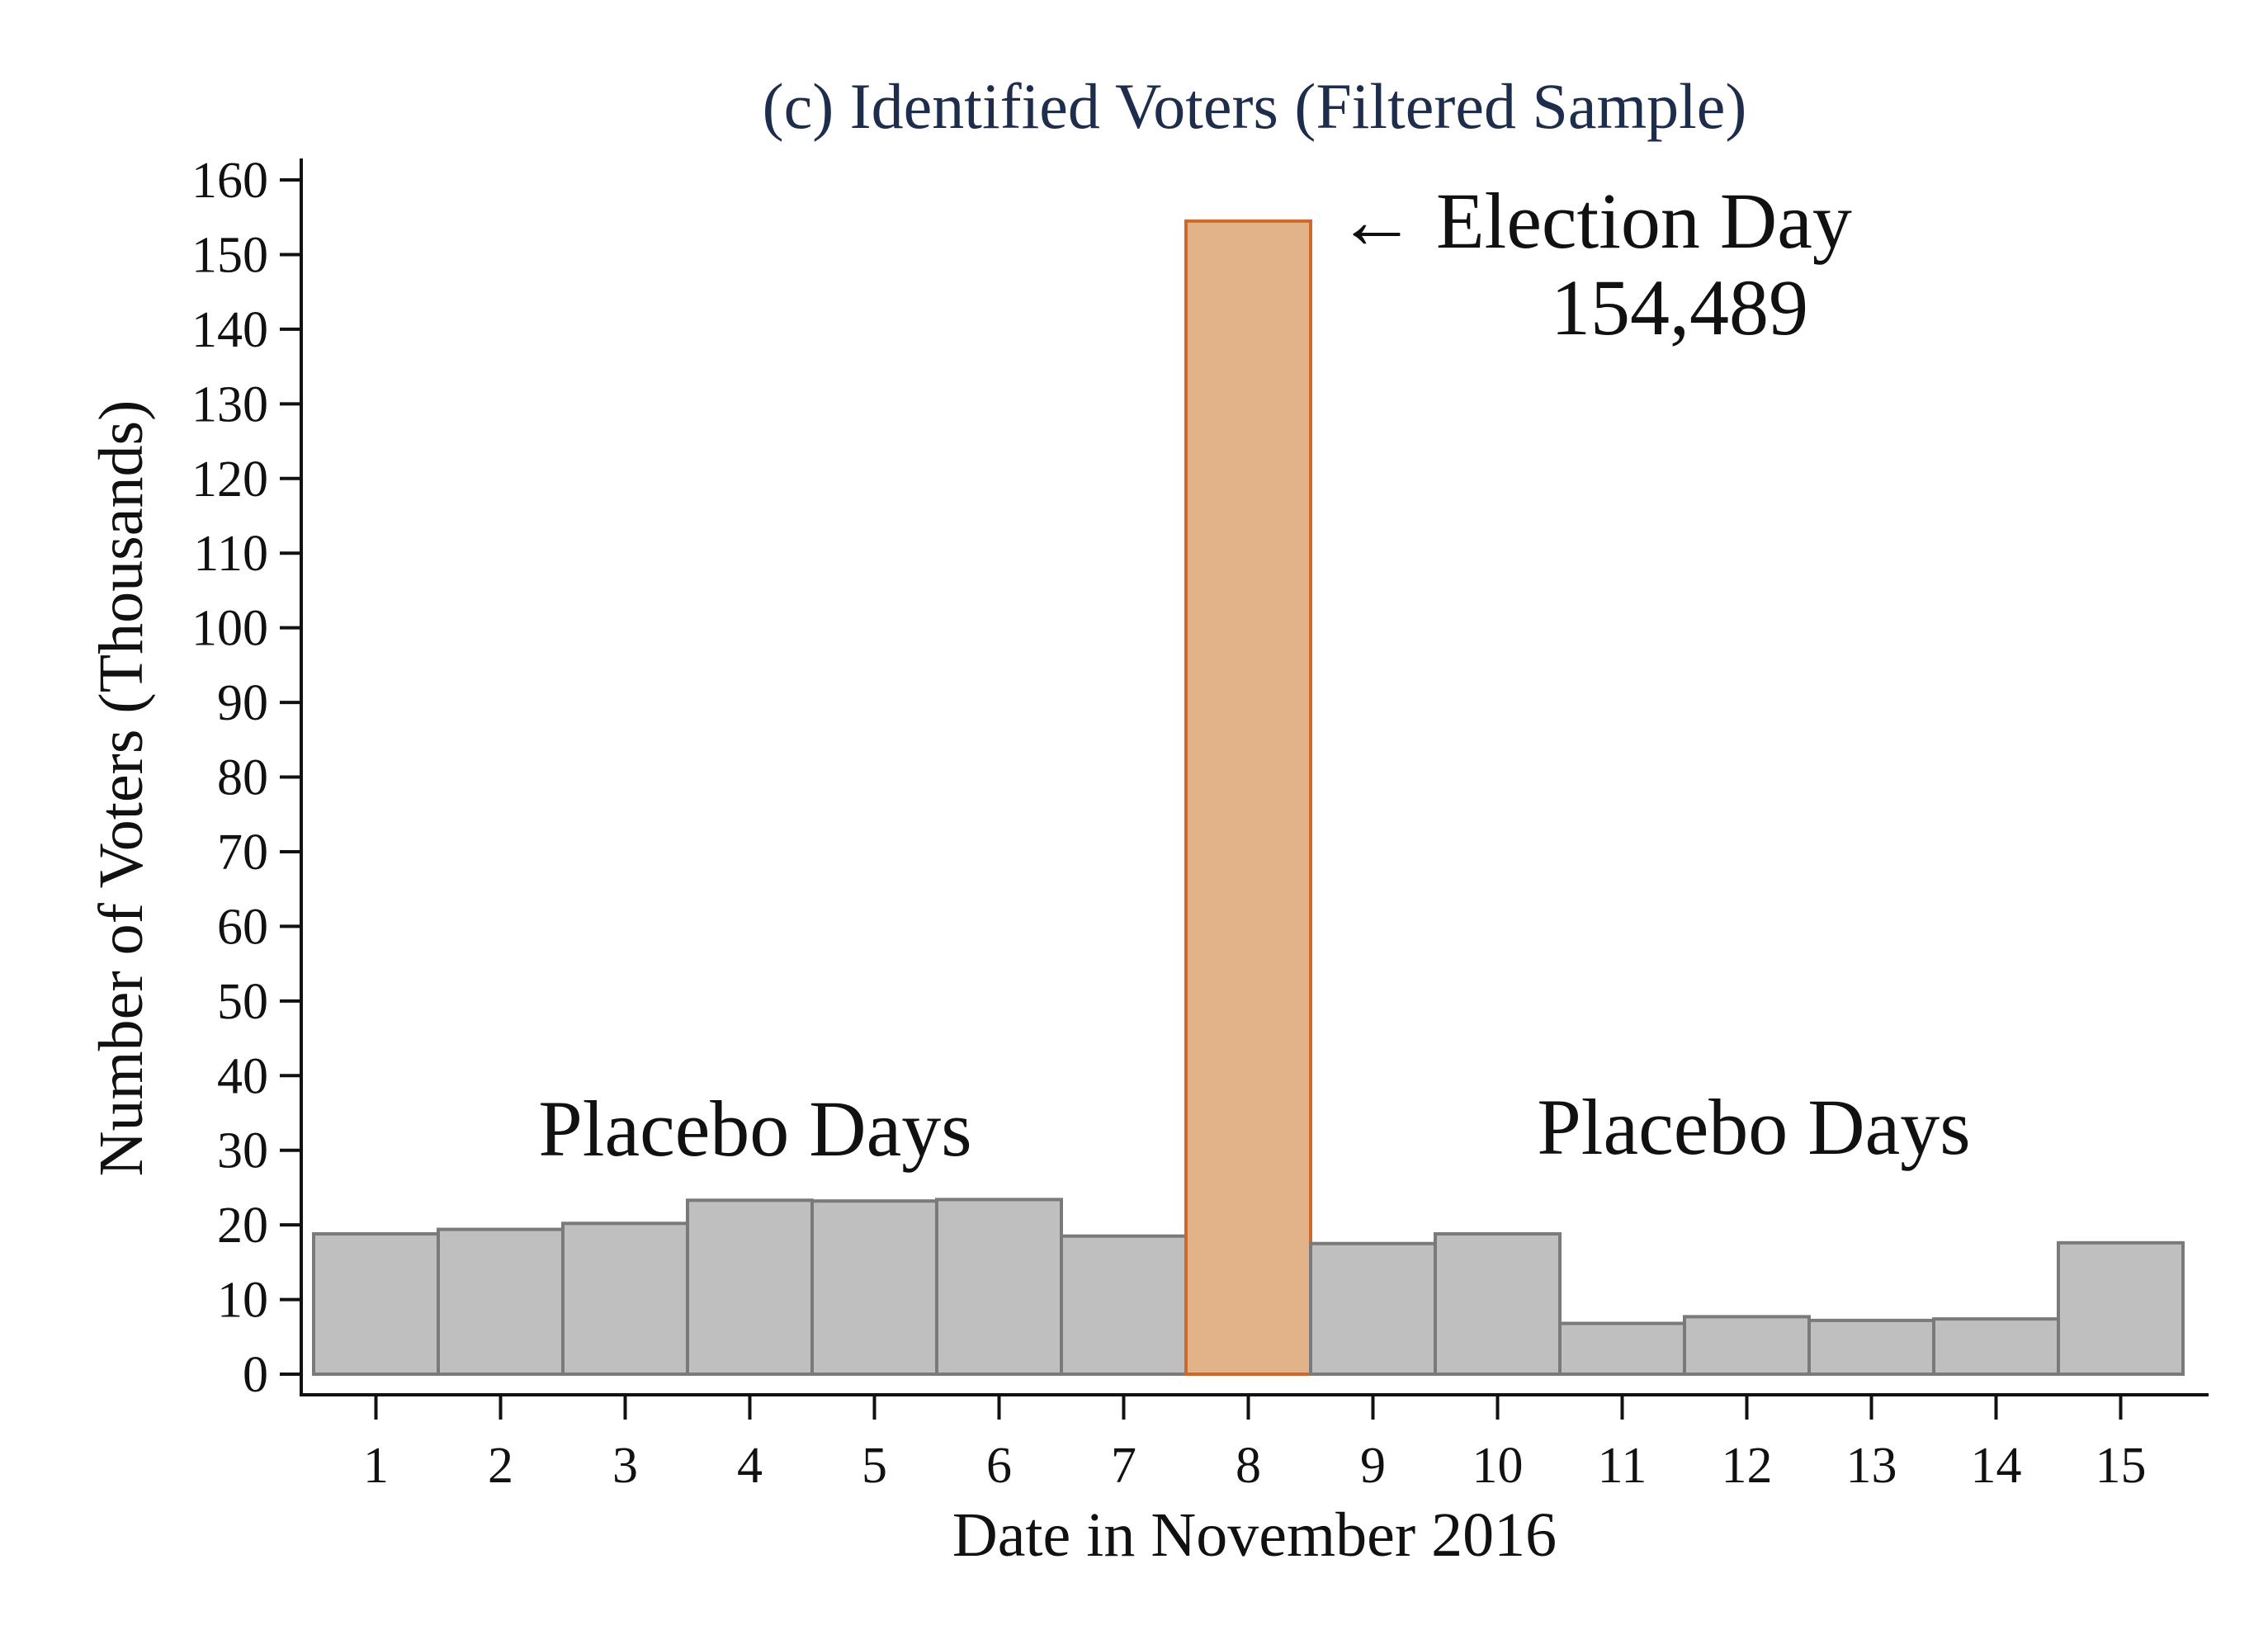 The image size is (2268, 1649). I want to click on y-tick-label-110: 110, so click(230, 554).